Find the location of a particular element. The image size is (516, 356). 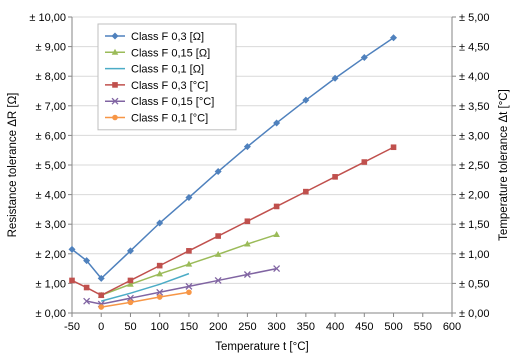

y-right-tick-label: ± 3,00 is located at coordinates (474, 136).